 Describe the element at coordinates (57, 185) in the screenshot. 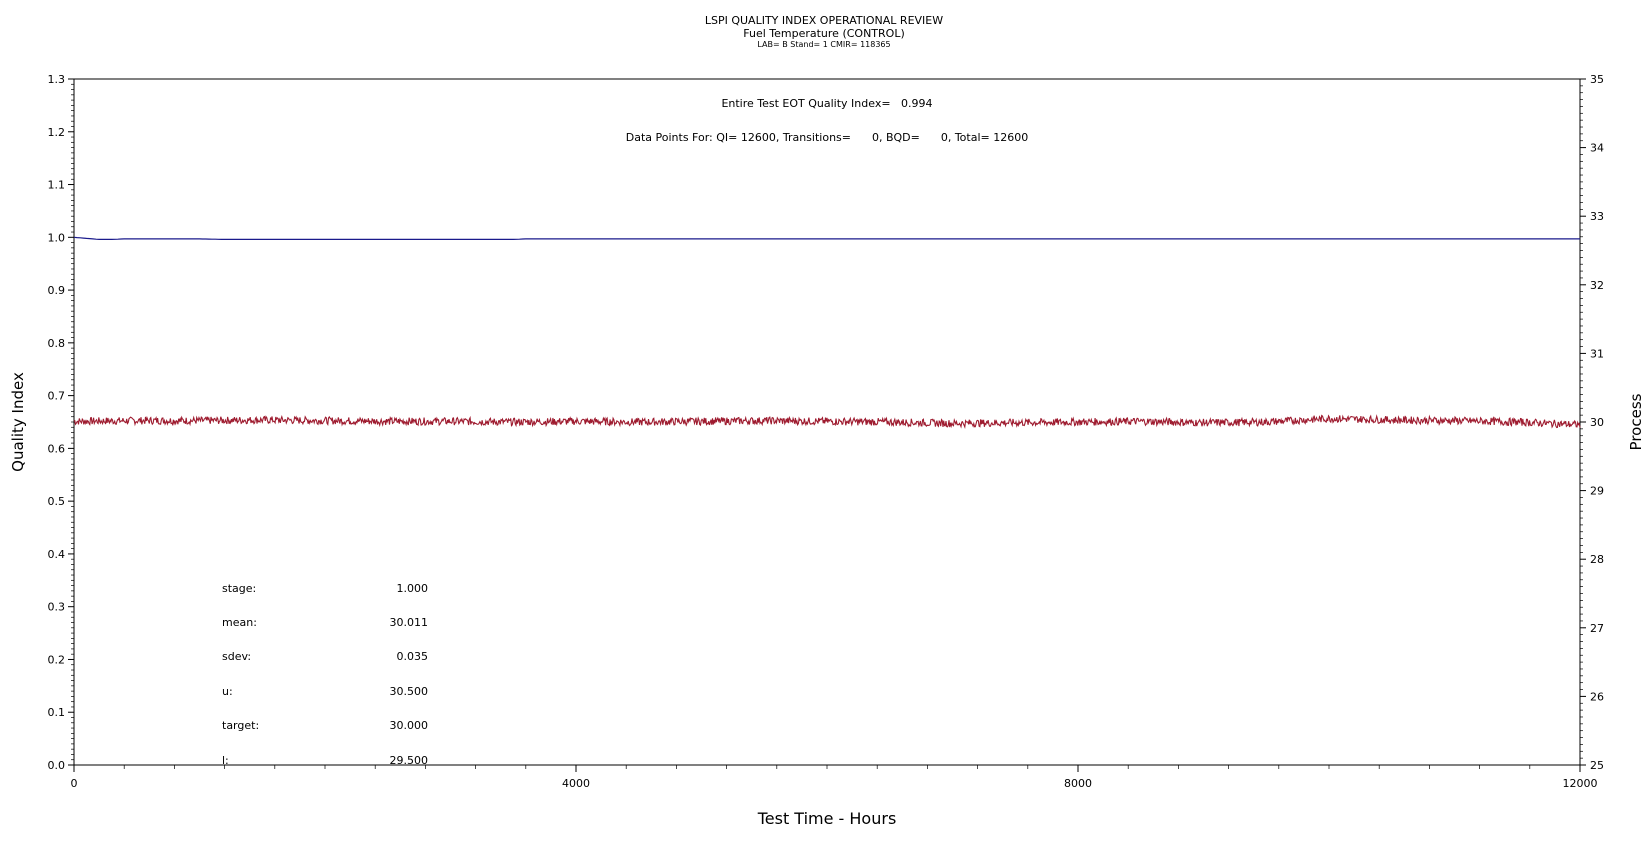

I see `y-tick-label: 1.1` at that location.